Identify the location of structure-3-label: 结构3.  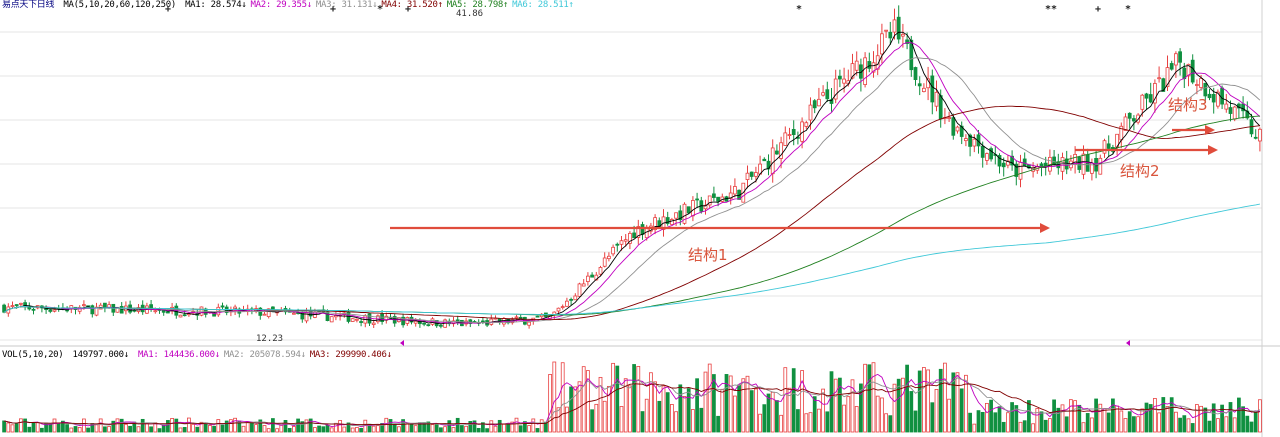
(1188, 105).